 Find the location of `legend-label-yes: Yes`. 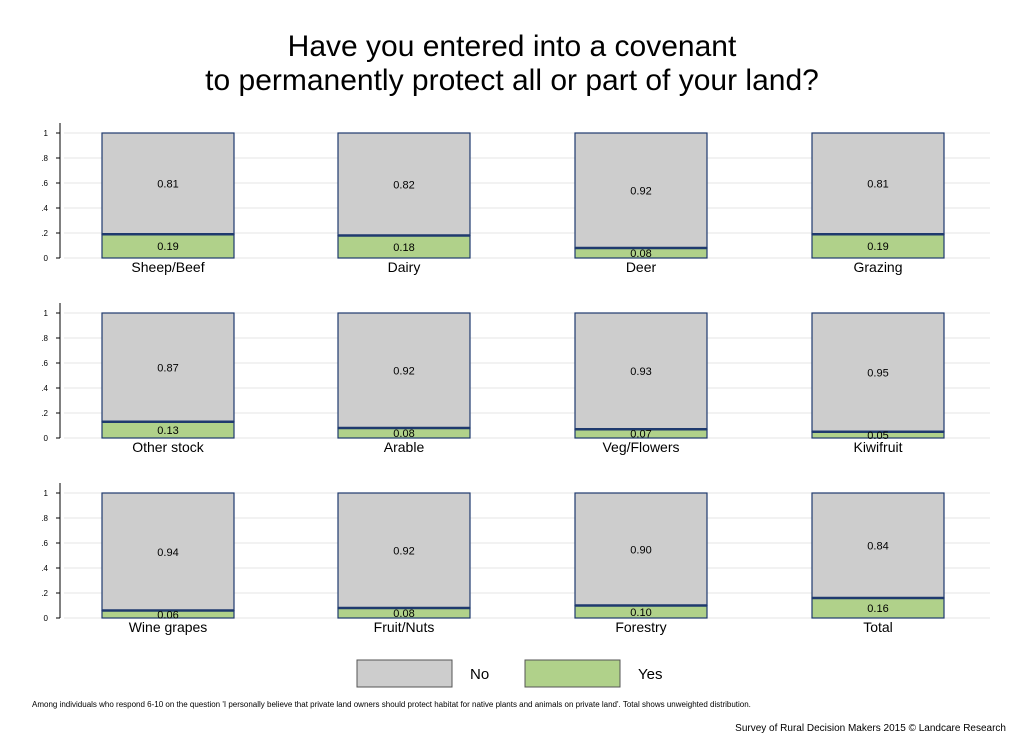

legend-label-yes: Yes is located at coordinates (650, 674).